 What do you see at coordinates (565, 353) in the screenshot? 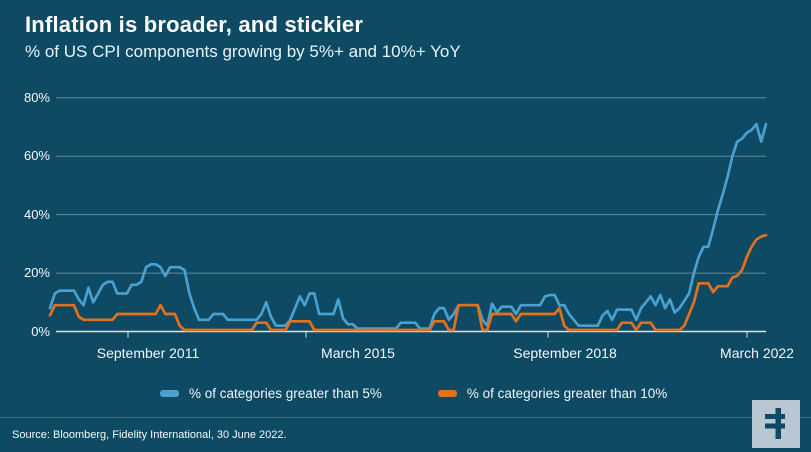
I see `x-axis-label: September 2018` at bounding box center [565, 353].